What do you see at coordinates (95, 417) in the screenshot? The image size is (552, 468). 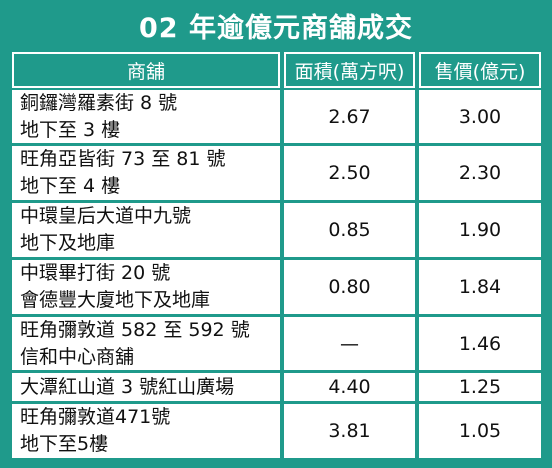 I see `shop-line: 旺角彌敦道471號` at bounding box center [95, 417].